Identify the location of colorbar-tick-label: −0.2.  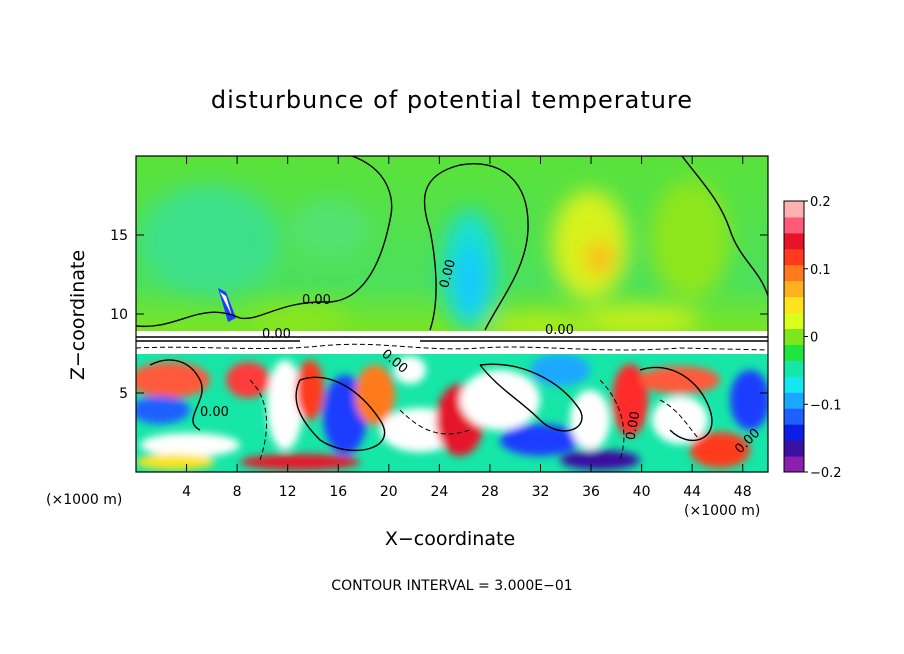
(826, 473).